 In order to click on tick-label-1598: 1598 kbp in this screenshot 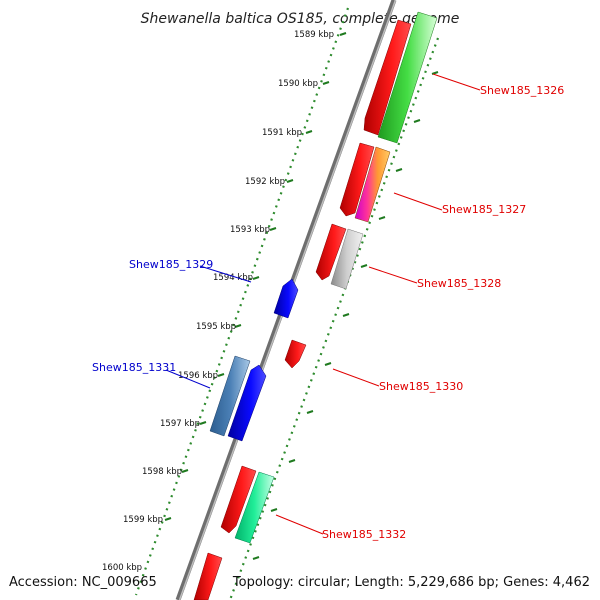, I will do `click(162, 472)`.